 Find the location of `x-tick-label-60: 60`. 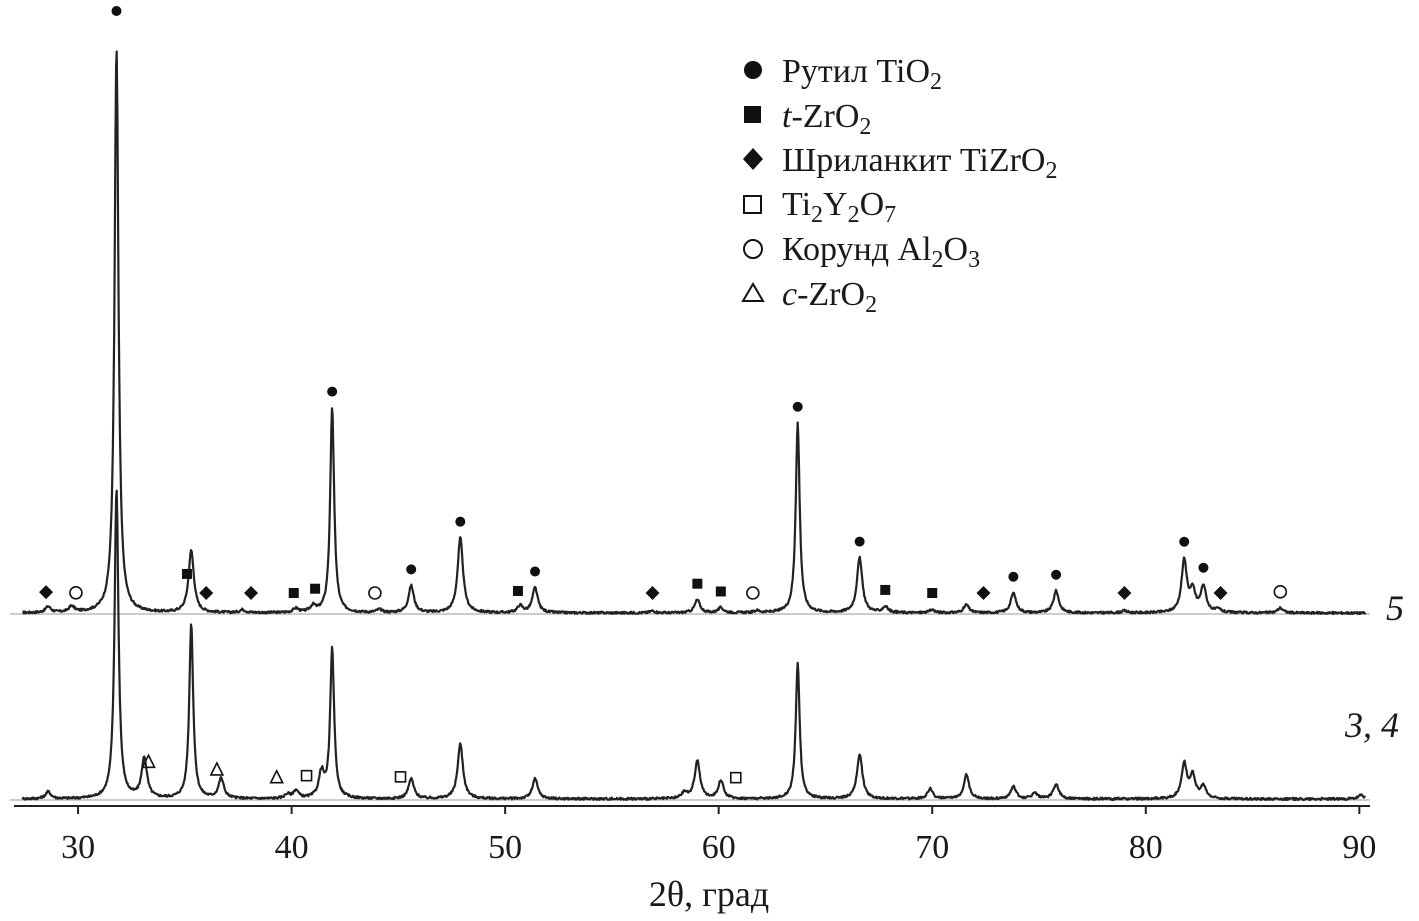

x-tick-label-60: 60 is located at coordinates (719, 847).